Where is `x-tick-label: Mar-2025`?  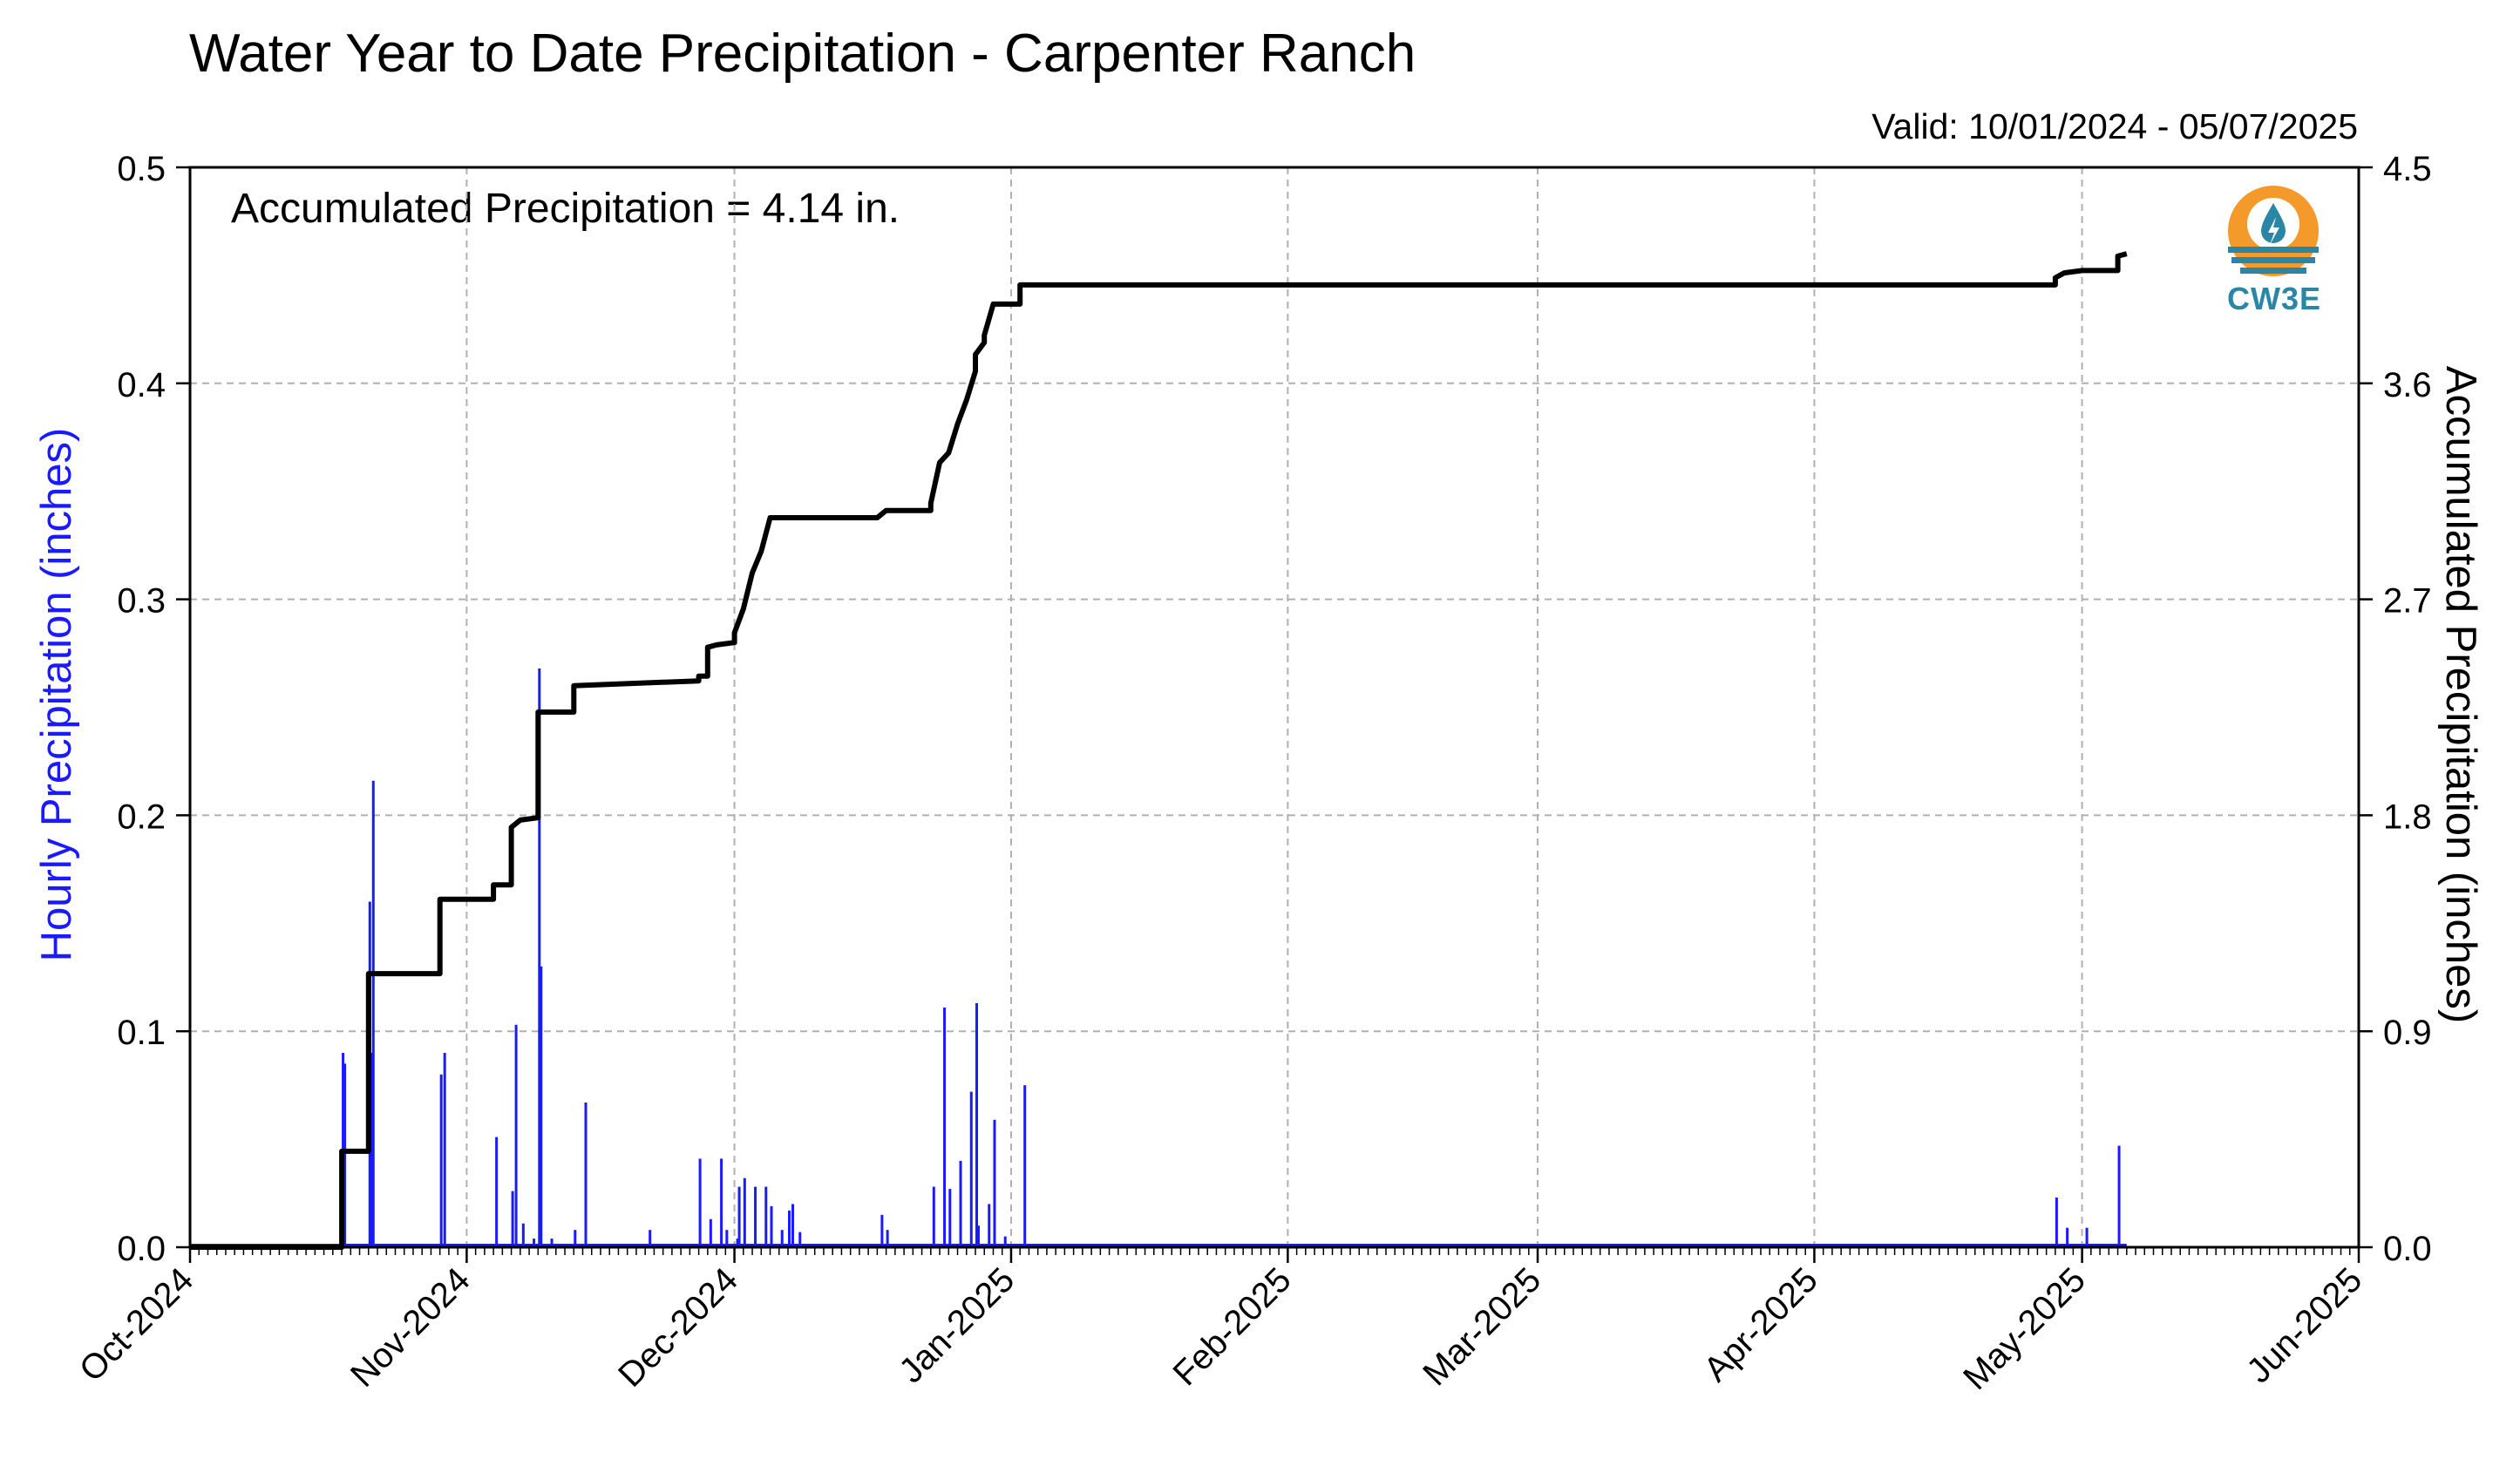 x-tick-label: Mar-2025 is located at coordinates (1482, 1326).